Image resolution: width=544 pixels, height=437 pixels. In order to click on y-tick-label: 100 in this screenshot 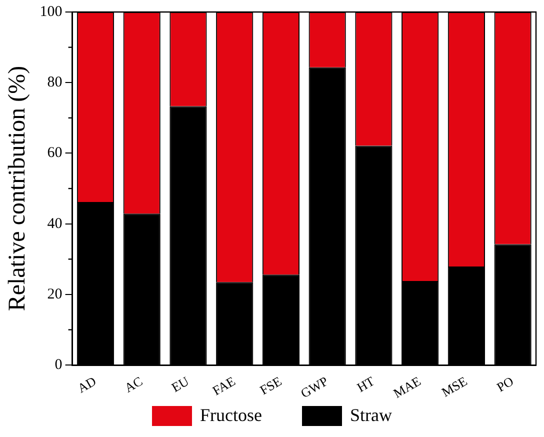, I will do `click(51, 12)`.